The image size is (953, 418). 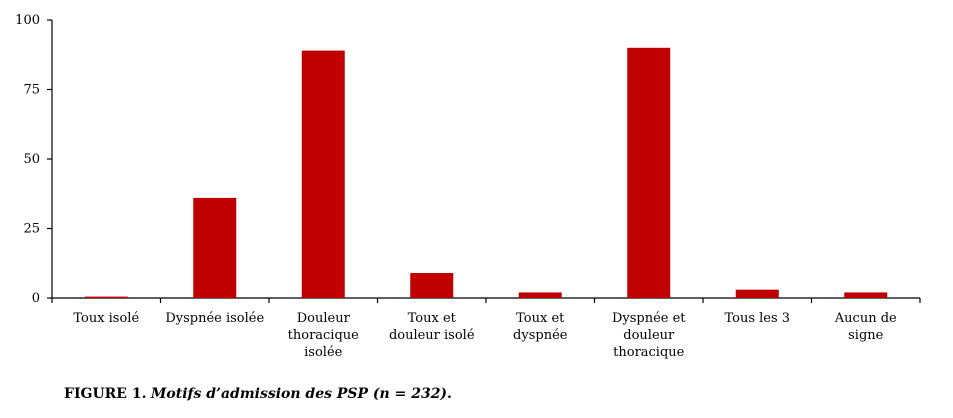 I want to click on category-label: Dyspnée isolée, so click(x=214, y=318).